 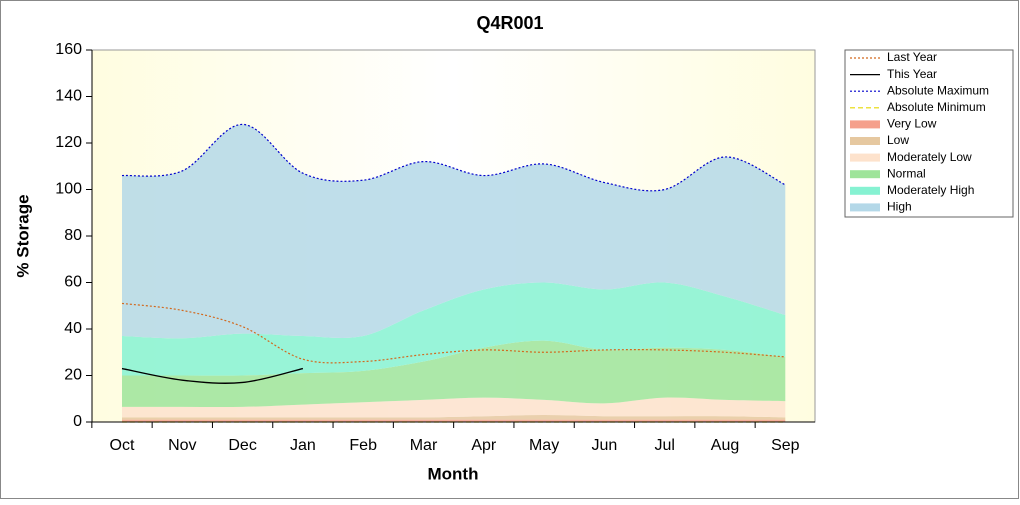 What do you see at coordinates (22, 235) in the screenshot?
I see `y-axis-label: % Storage` at bounding box center [22, 235].